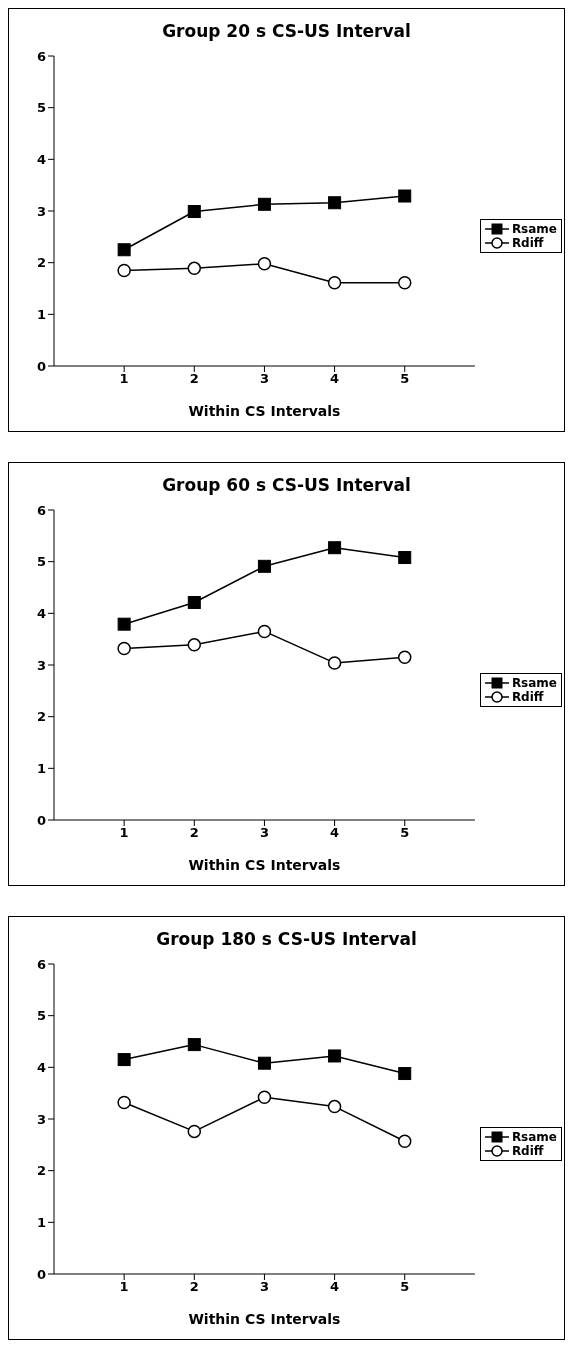  Describe the element at coordinates (286, 485) in the screenshot. I see `chart-title: Group 60 s CS-US Interval` at that location.